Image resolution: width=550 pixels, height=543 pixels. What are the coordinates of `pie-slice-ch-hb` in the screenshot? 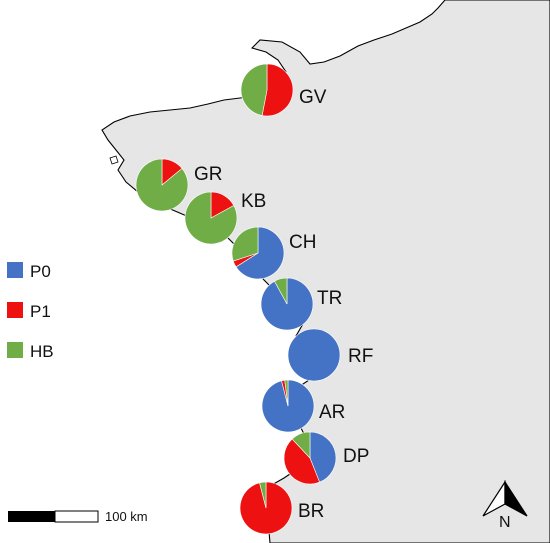 It's located at (245, 244).